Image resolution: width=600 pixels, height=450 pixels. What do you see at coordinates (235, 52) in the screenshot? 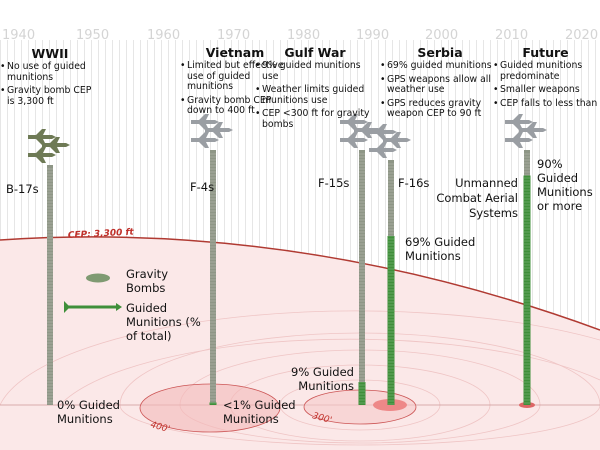
I see `era-title: Vietnam` at bounding box center [235, 52].